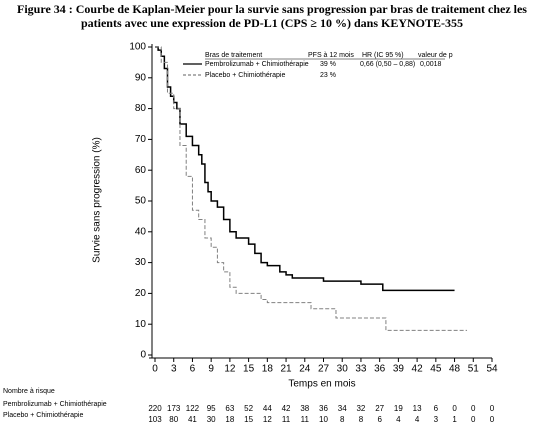 This screenshot has width=544, height=427. I want to click on legend-pfs: 23 %, so click(328, 75).